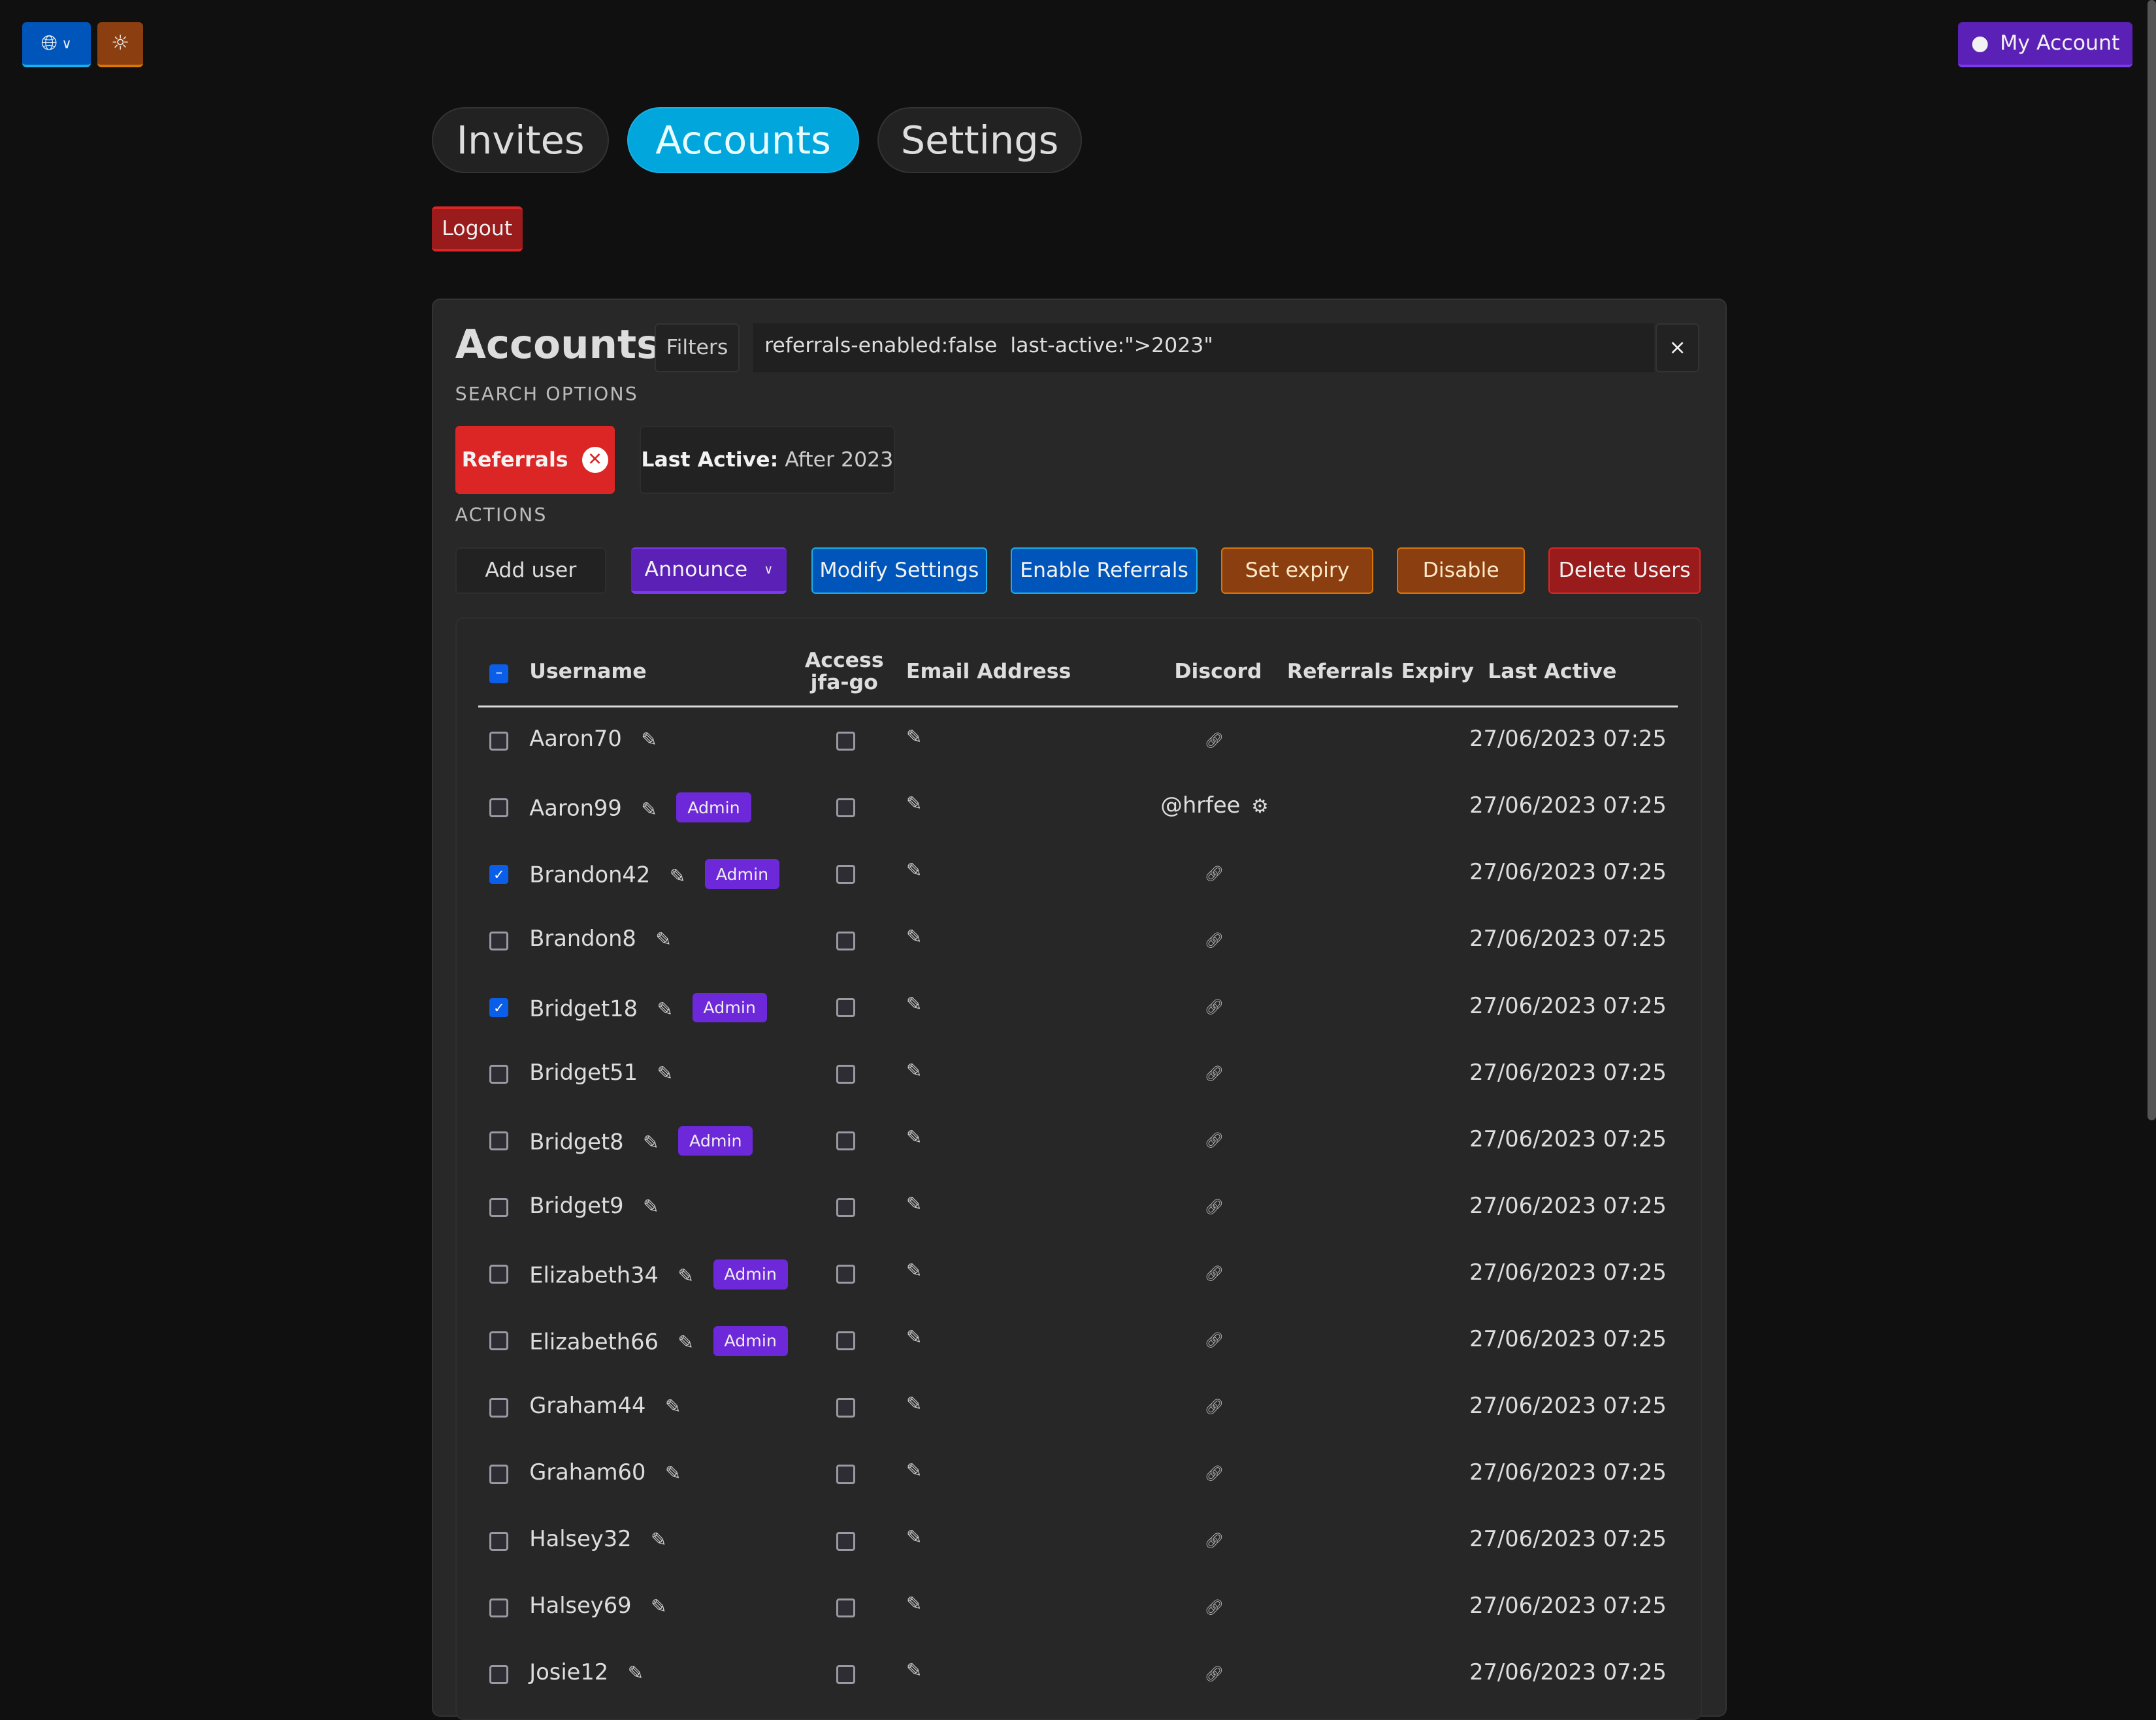  Describe the element at coordinates (120, 45) in the screenshot. I see `theme-toggle-button: ☼` at that location.